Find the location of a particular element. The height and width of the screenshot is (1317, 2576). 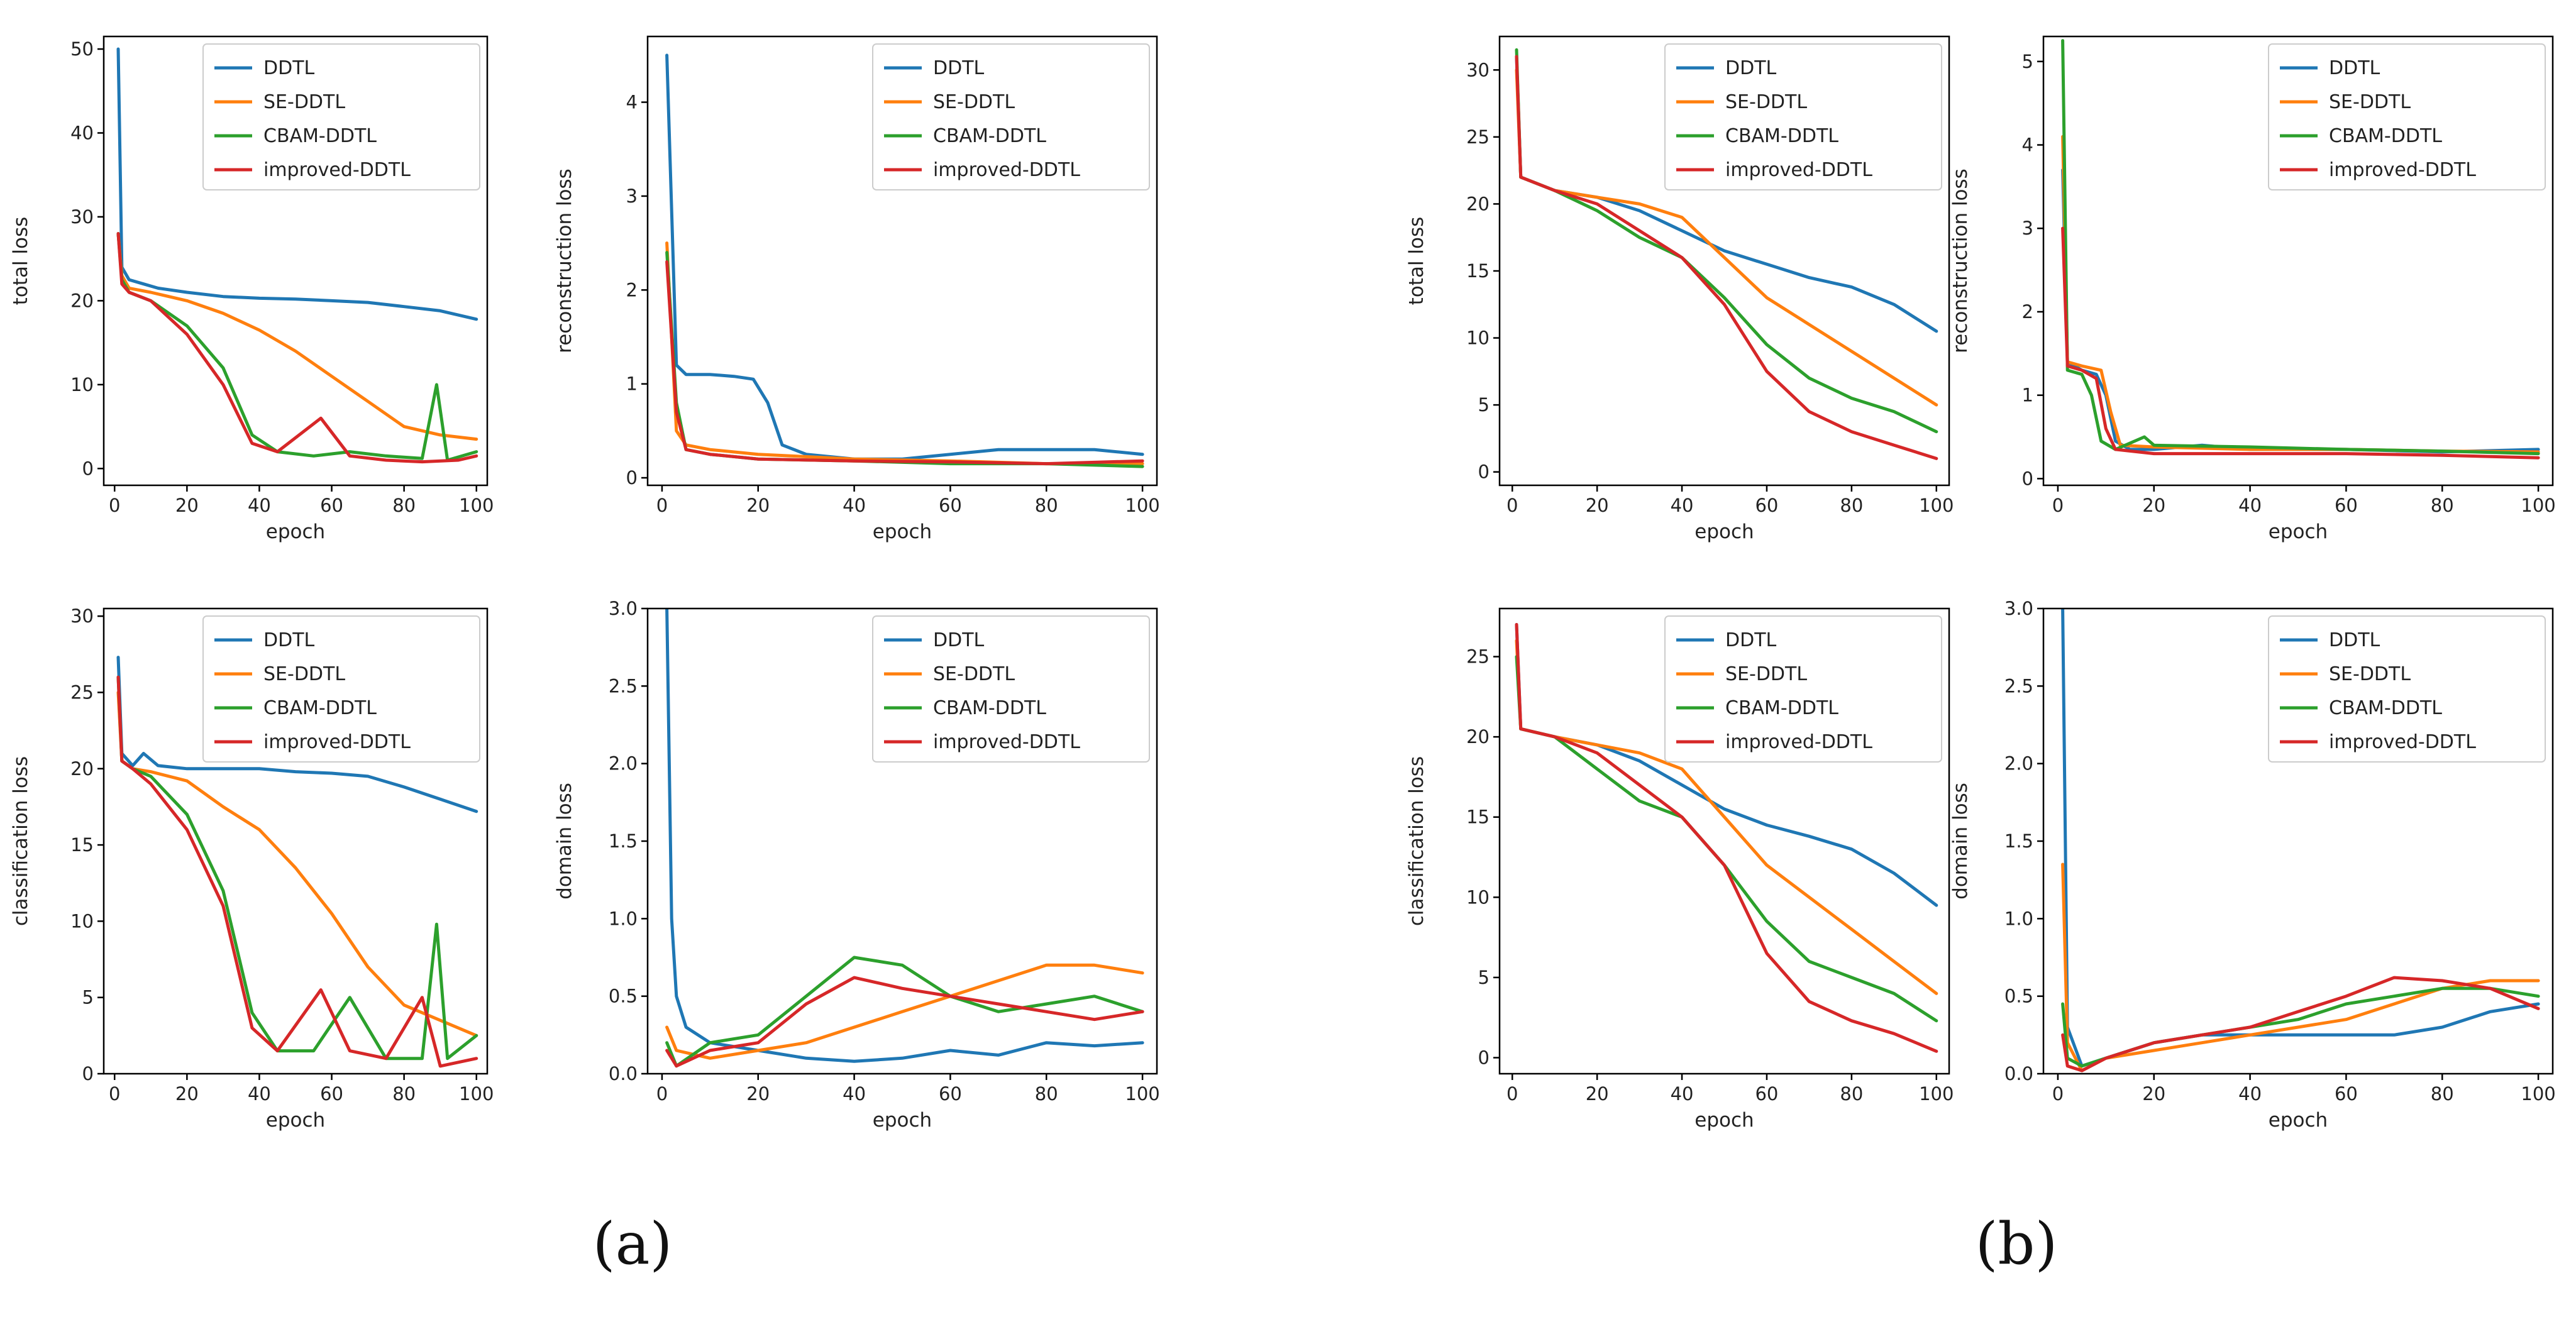

y-axis-label: reconstruction loss is located at coordinates (1960, 260).